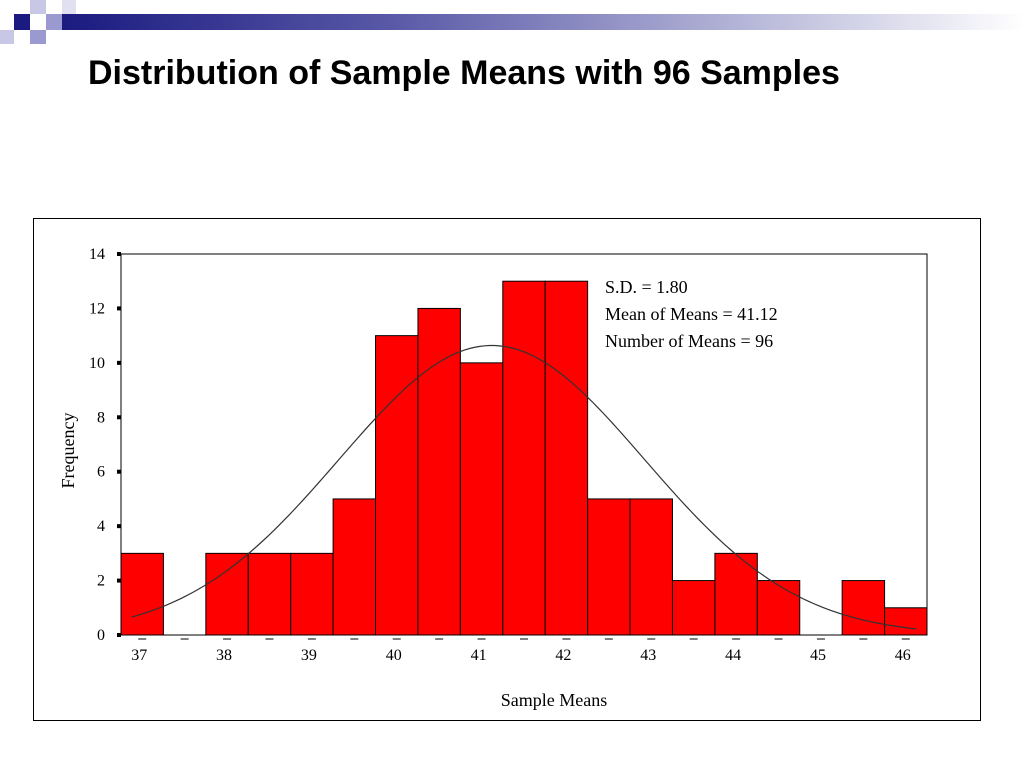 This screenshot has width=1024, height=768. I want to click on x-axis-label: Sample Means, so click(554, 700).